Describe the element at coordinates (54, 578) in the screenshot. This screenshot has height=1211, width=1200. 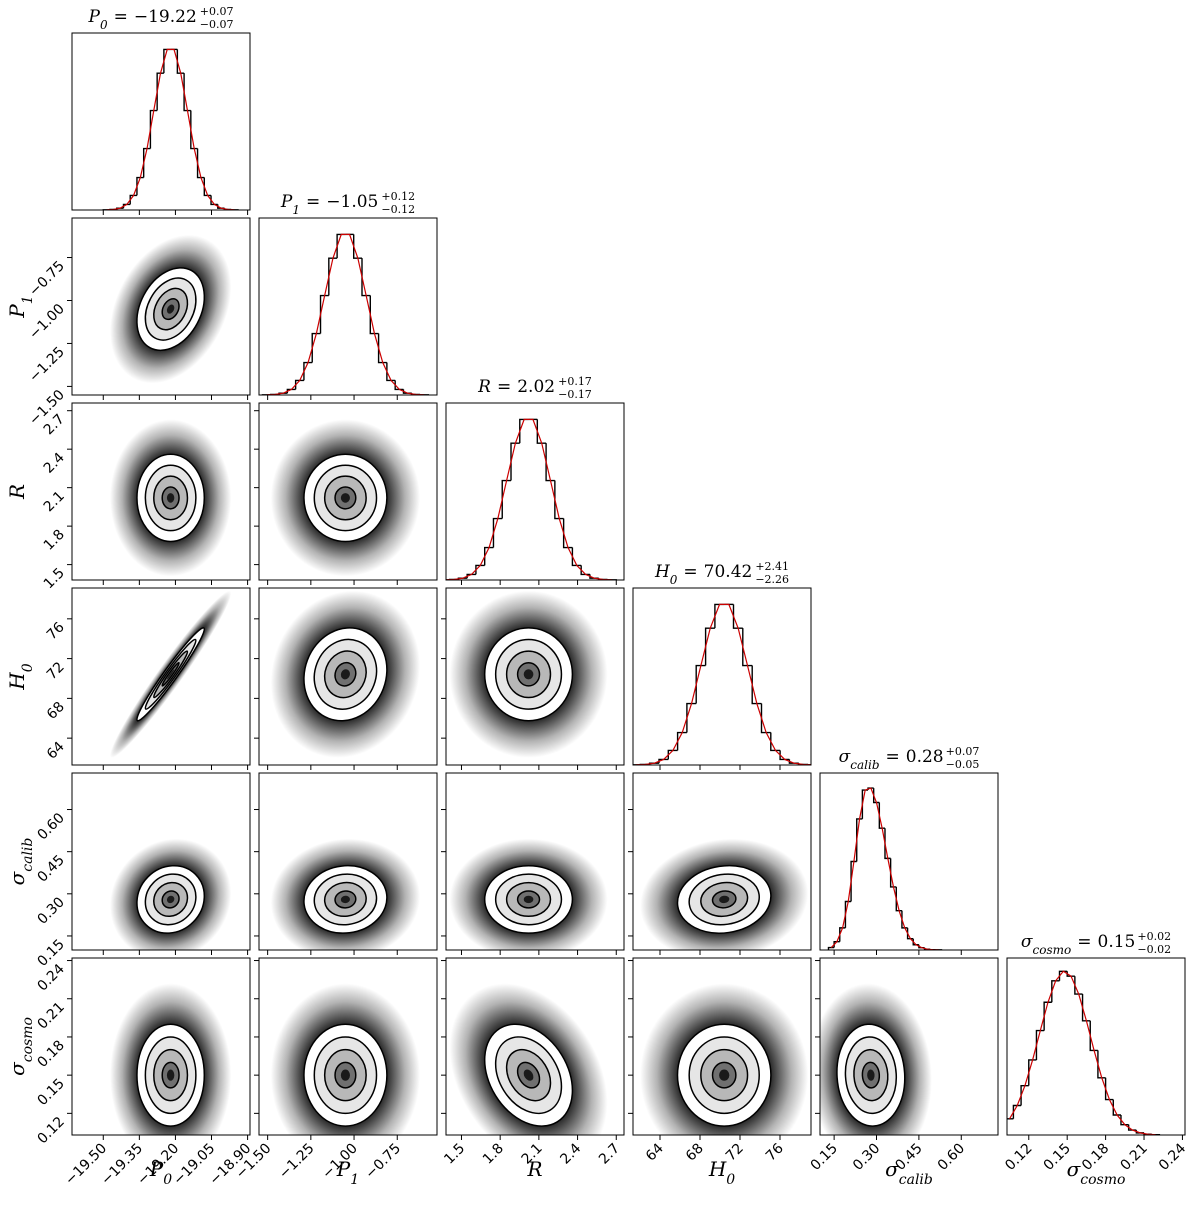
I see `y-tick-label: 1.5` at that location.